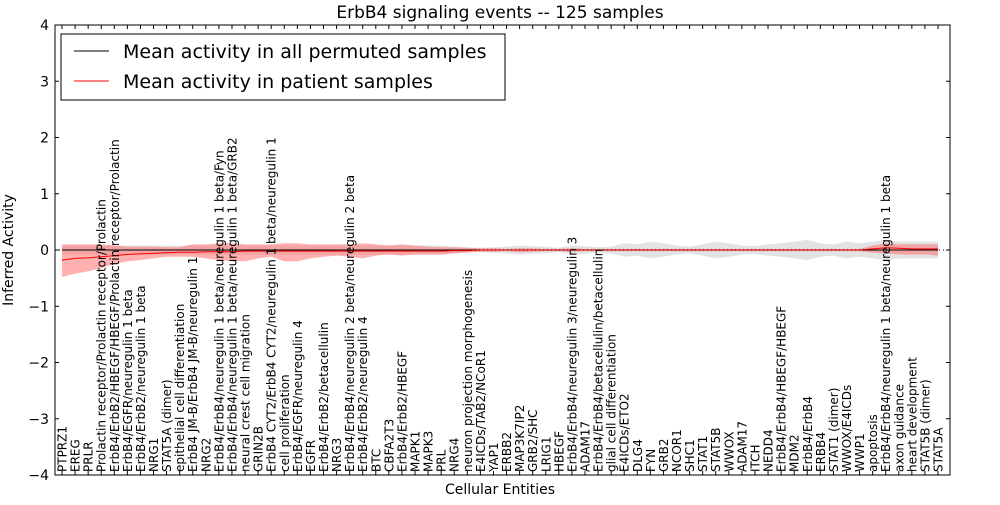  Describe the element at coordinates (494, 458) in the screenshot. I see `x-category-label: YAP1` at that location.